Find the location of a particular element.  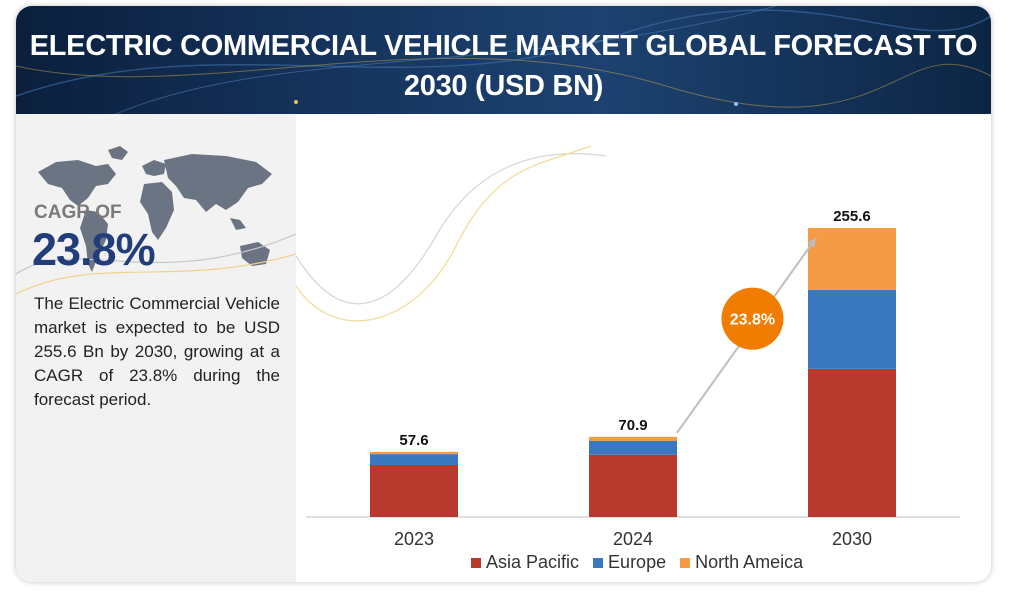

cagr-value: 23.8% is located at coordinates (94, 249).